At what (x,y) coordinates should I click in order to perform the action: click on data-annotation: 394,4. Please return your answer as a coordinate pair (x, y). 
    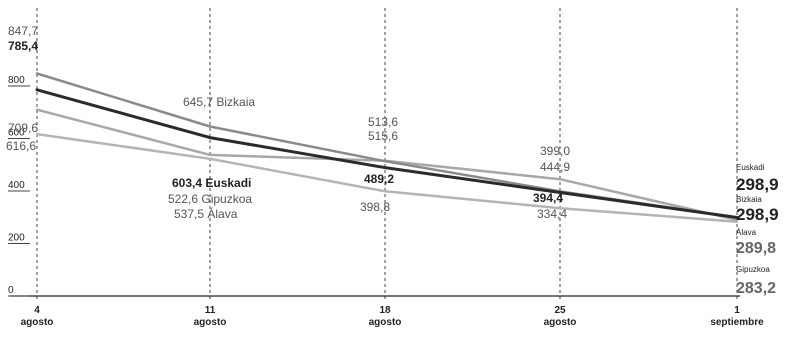
    Looking at the image, I should click on (548, 198).